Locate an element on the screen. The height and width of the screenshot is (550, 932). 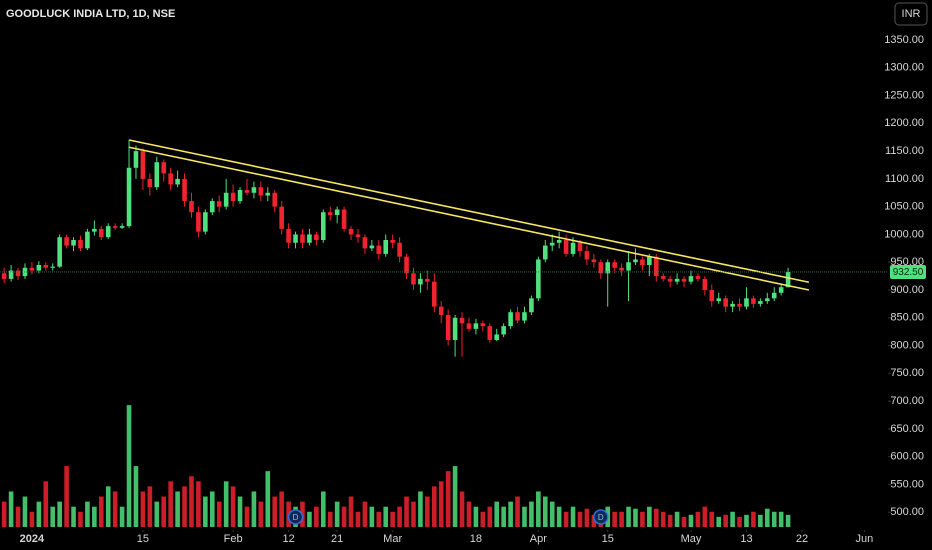
y-tick-label: 800.00 is located at coordinates (907, 345).